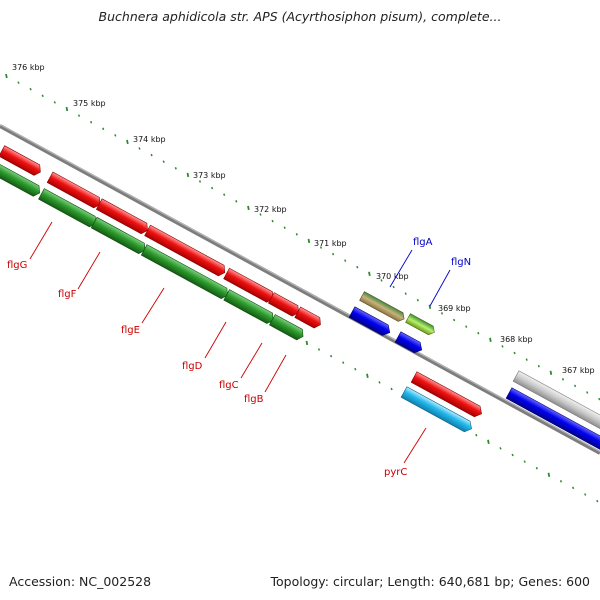 Image resolution: width=600 pixels, height=600 pixels. I want to click on ruler-label: 376 kbp, so click(28, 67).